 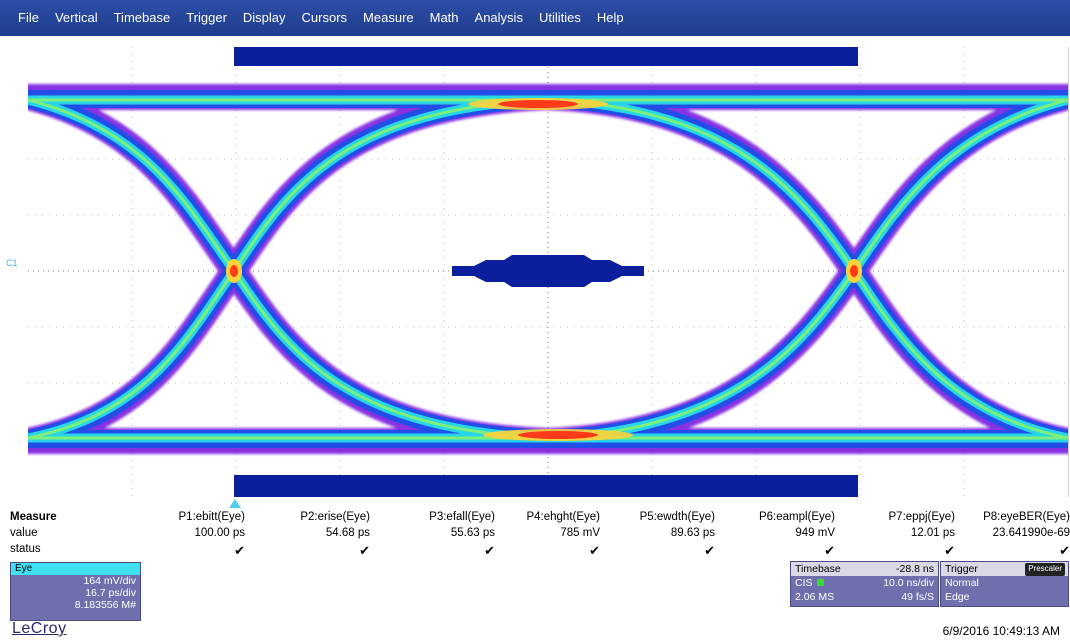 I want to click on timebase-rate: 49 fs/S, so click(x=917, y=597).